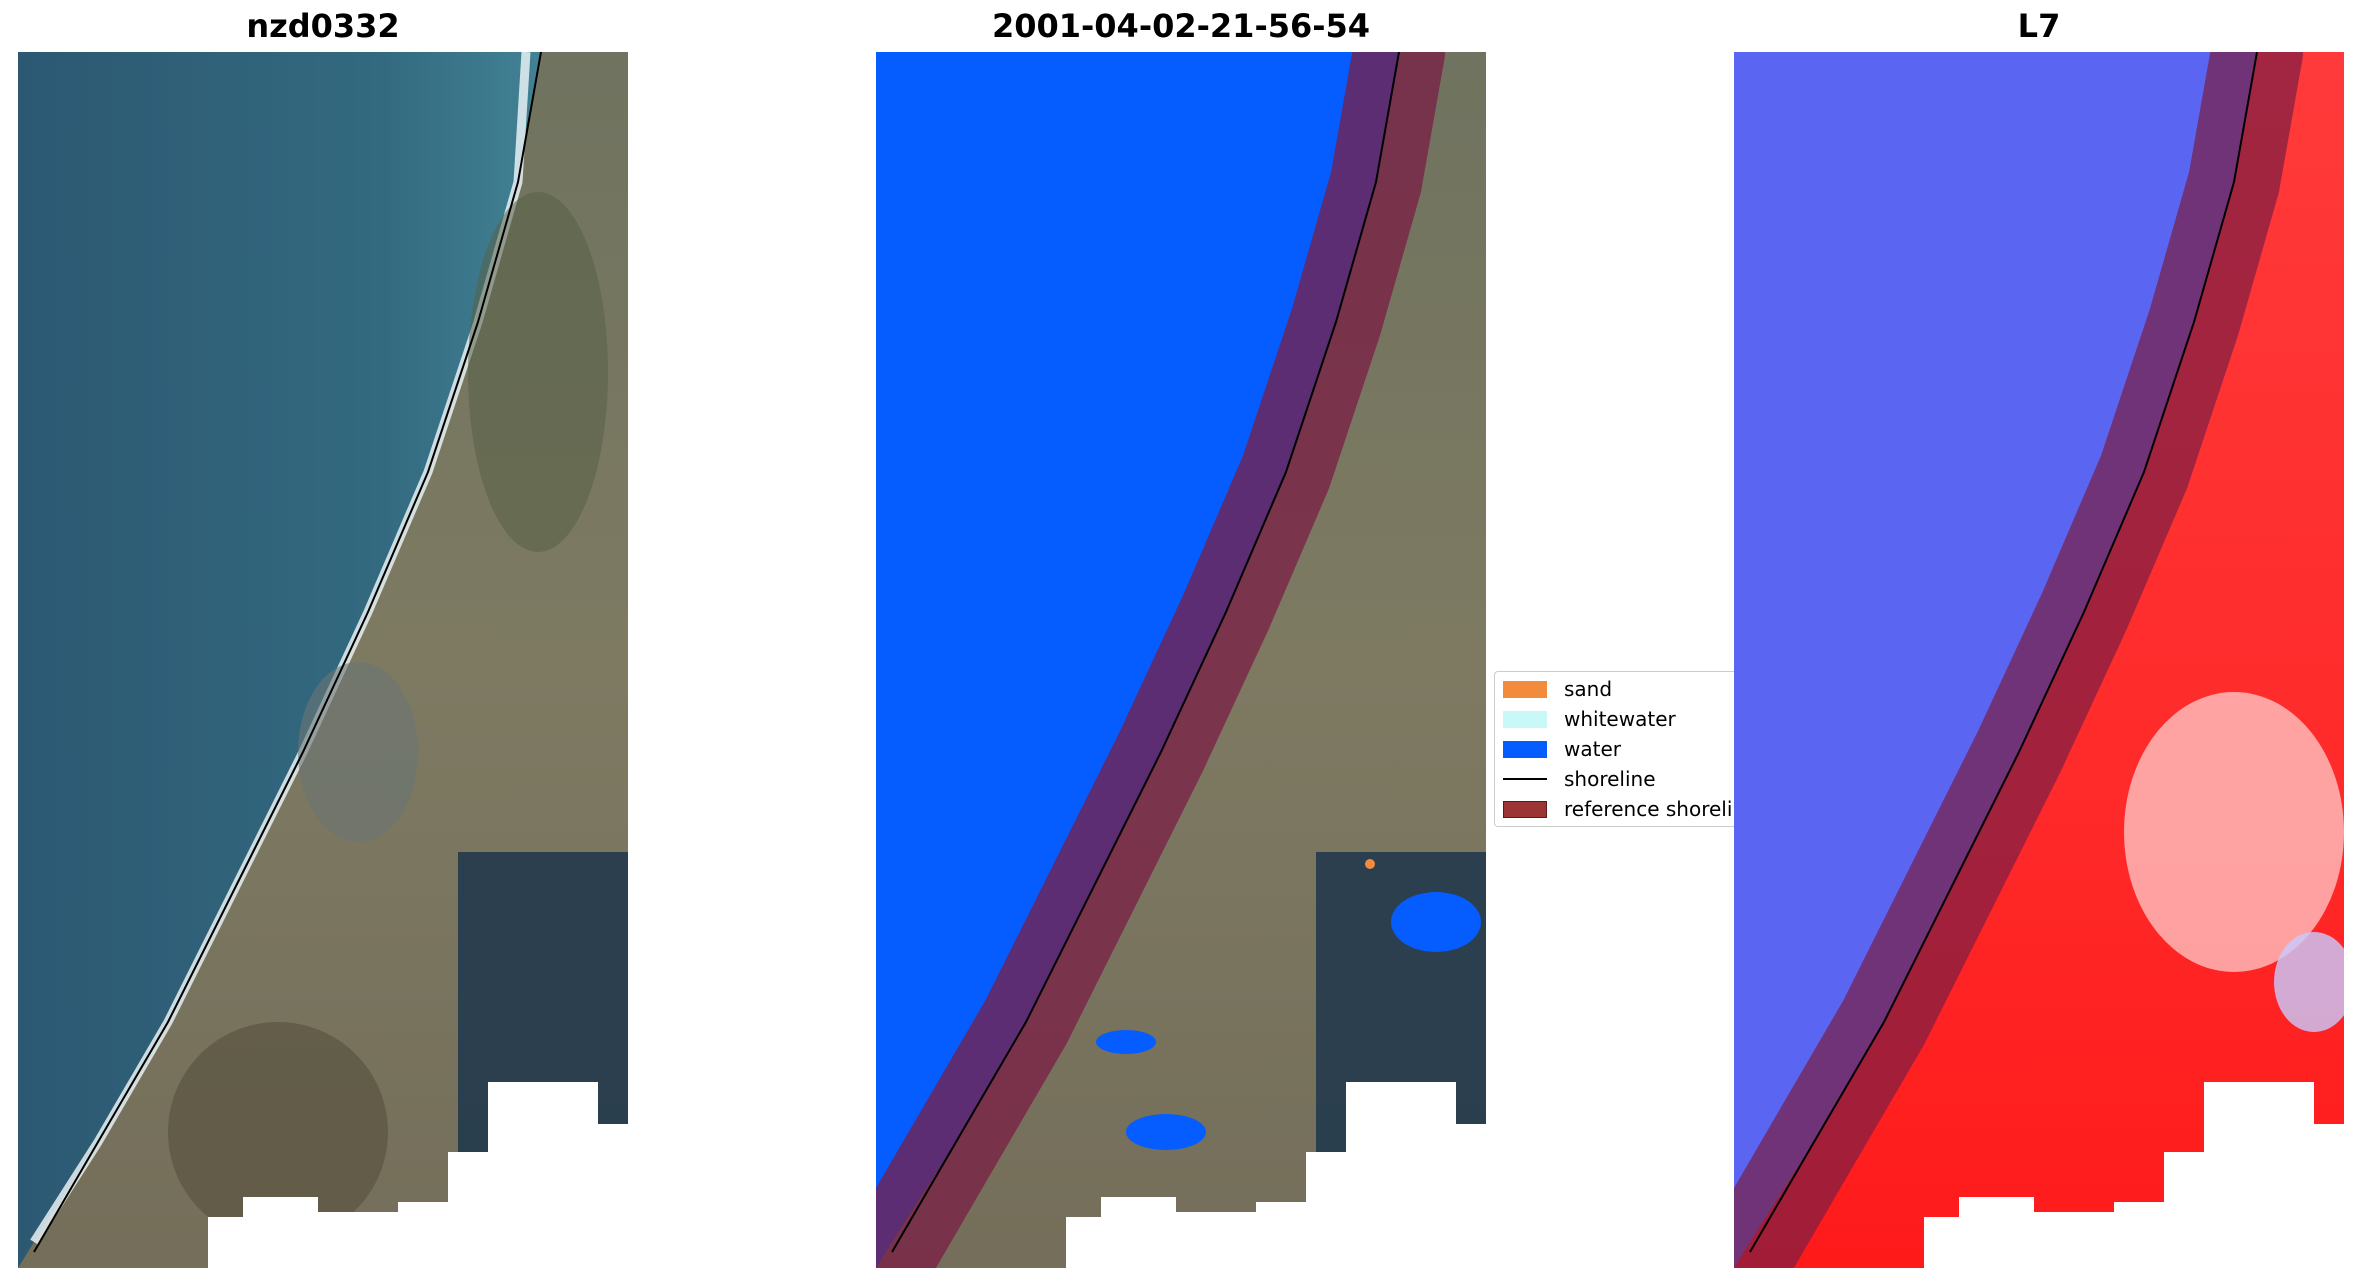 This screenshot has width=2358, height=1283. What do you see at coordinates (1562, 749) in the screenshot?
I see `legend-item-water: water` at bounding box center [1562, 749].